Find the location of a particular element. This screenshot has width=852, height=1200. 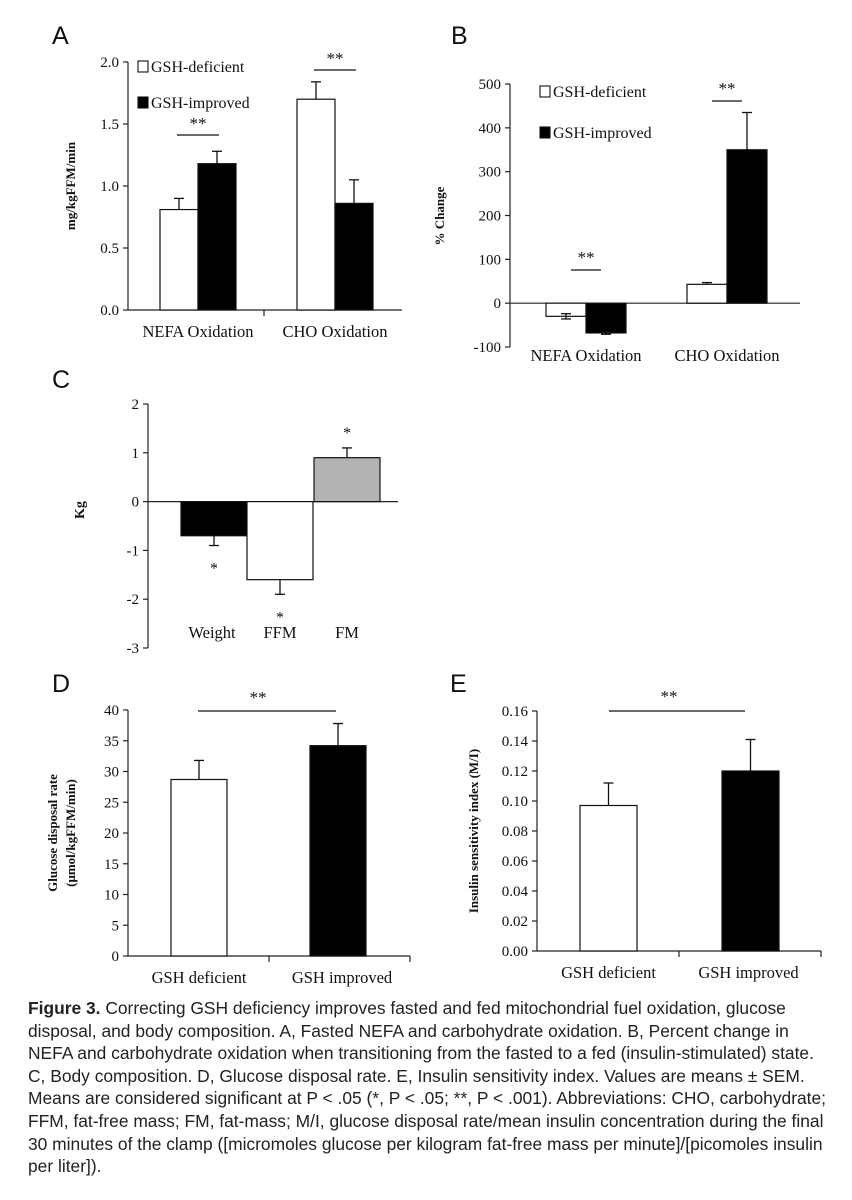

panel-e-y-tick-label: 0.14 is located at coordinates (515, 742).